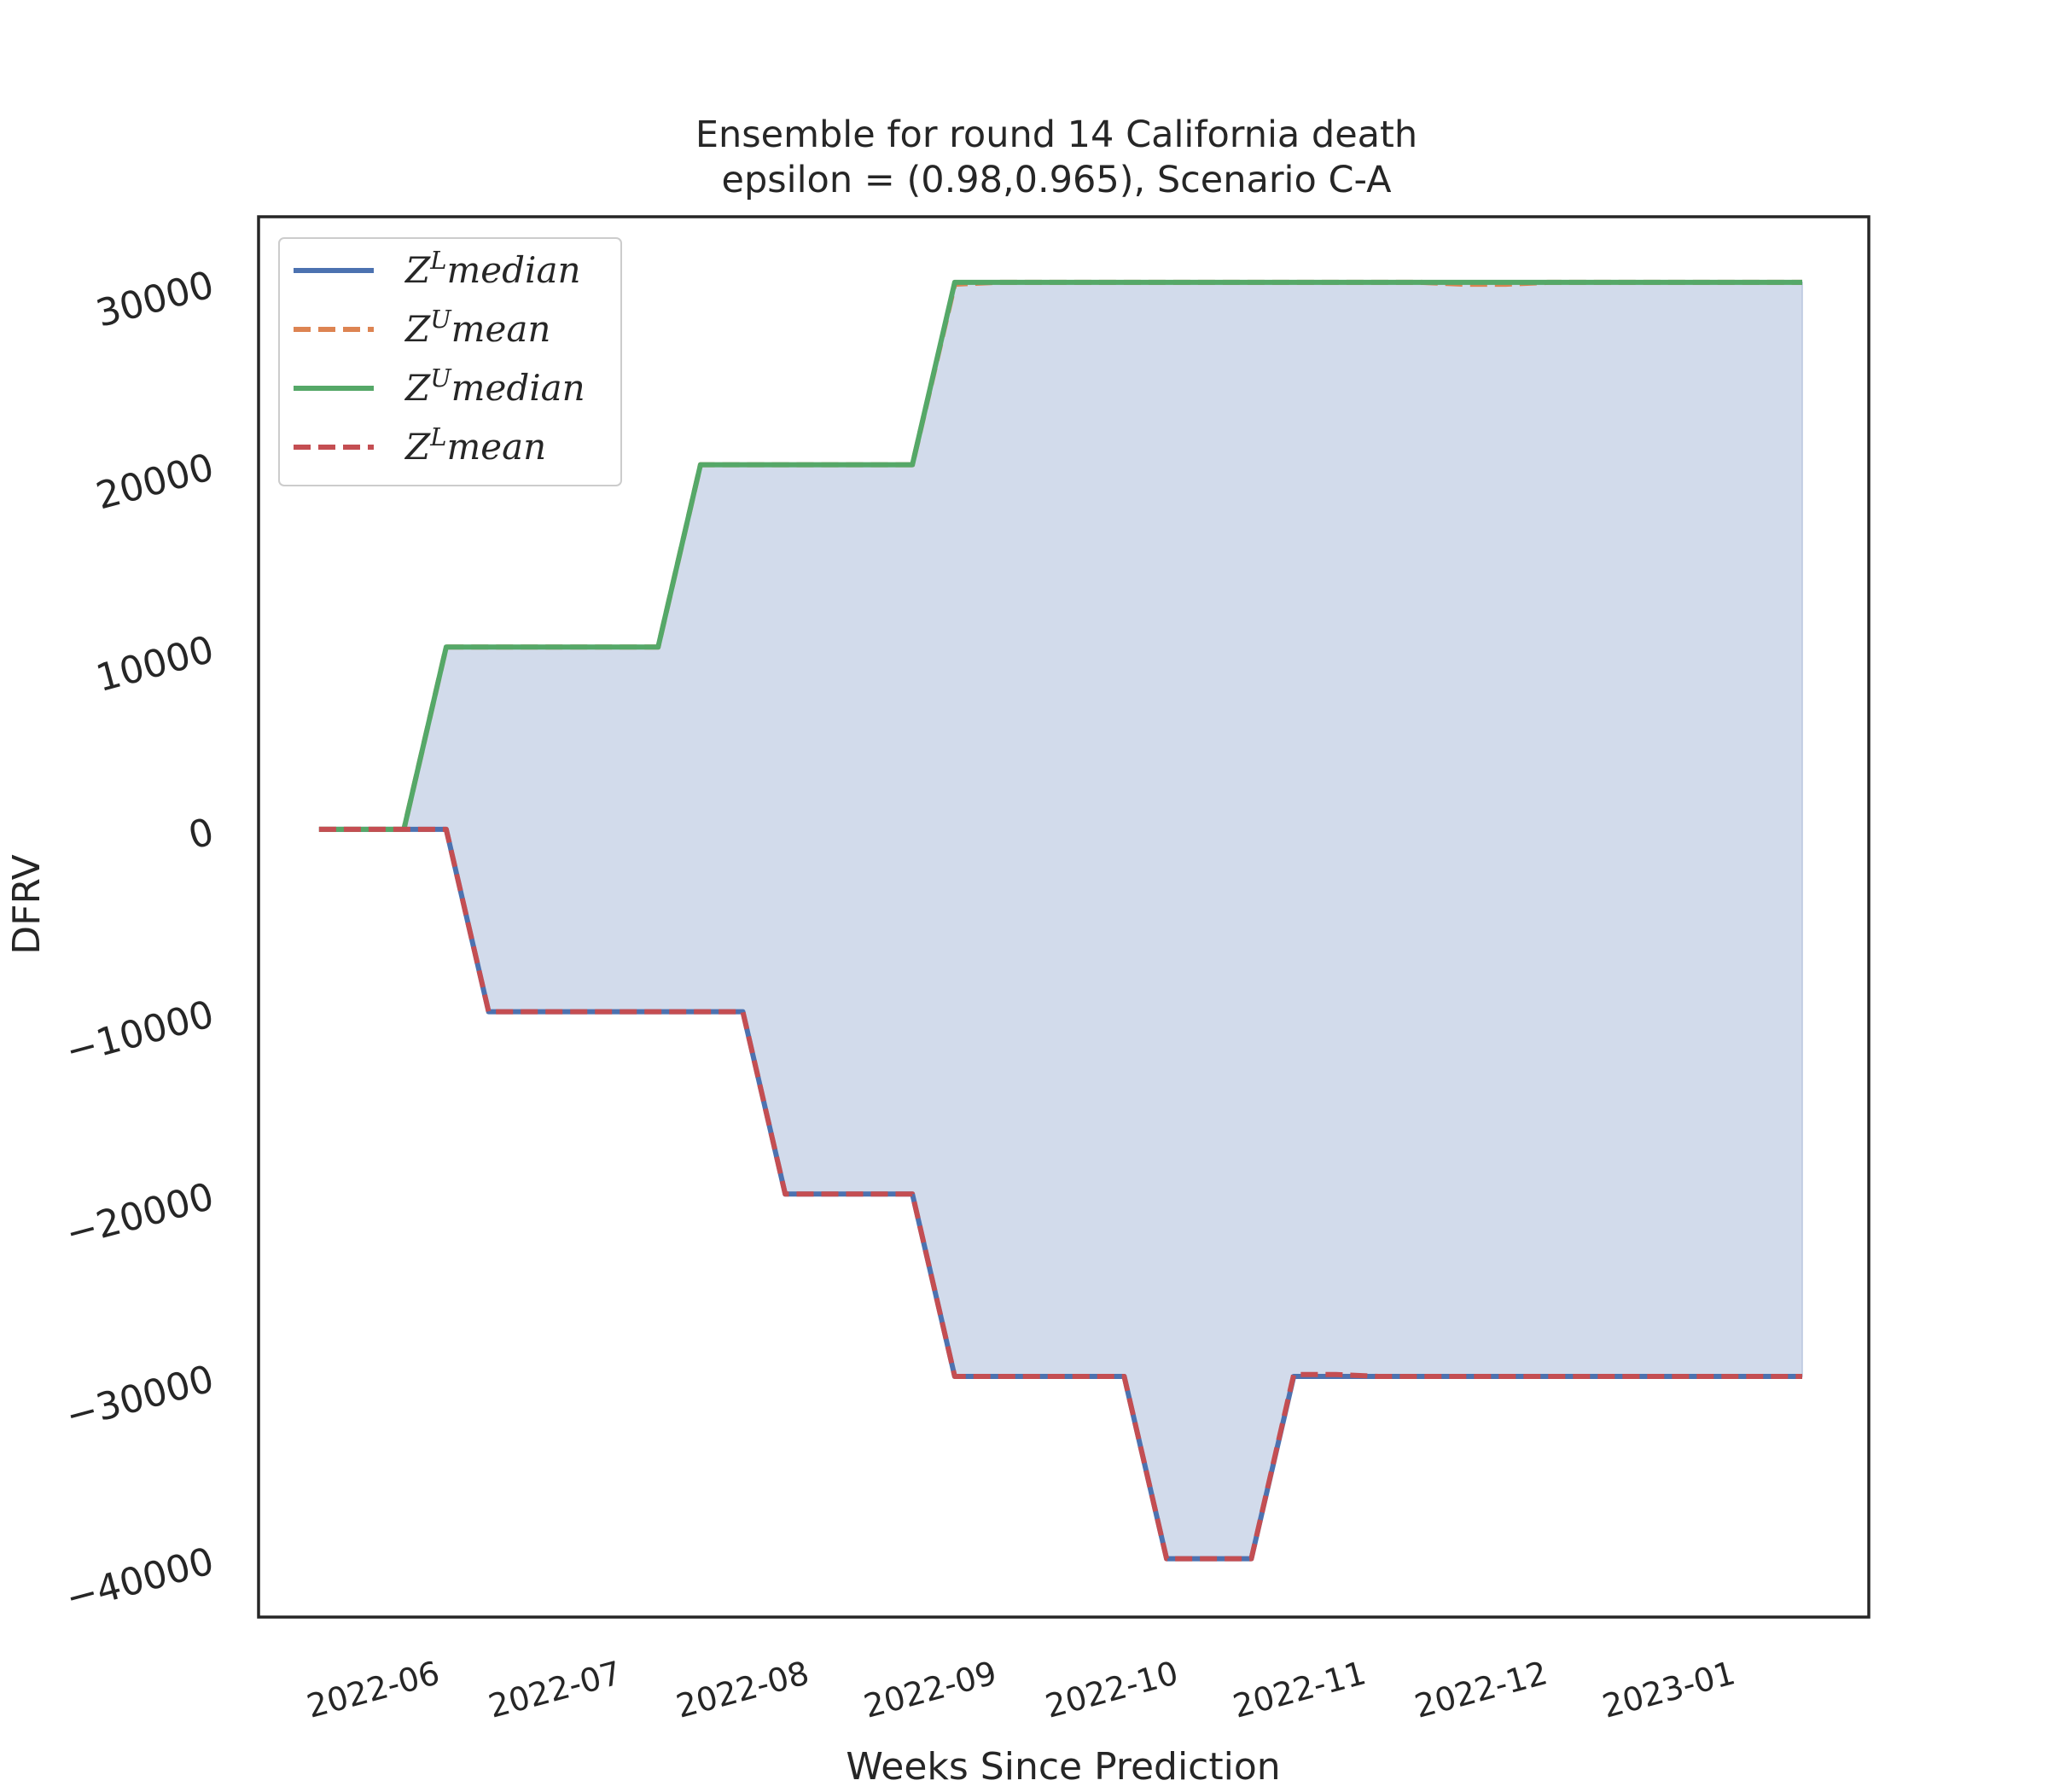 The image size is (2048, 1792). What do you see at coordinates (1481, 1689) in the screenshot?
I see `x-tick-label: 2022-12` at bounding box center [1481, 1689].